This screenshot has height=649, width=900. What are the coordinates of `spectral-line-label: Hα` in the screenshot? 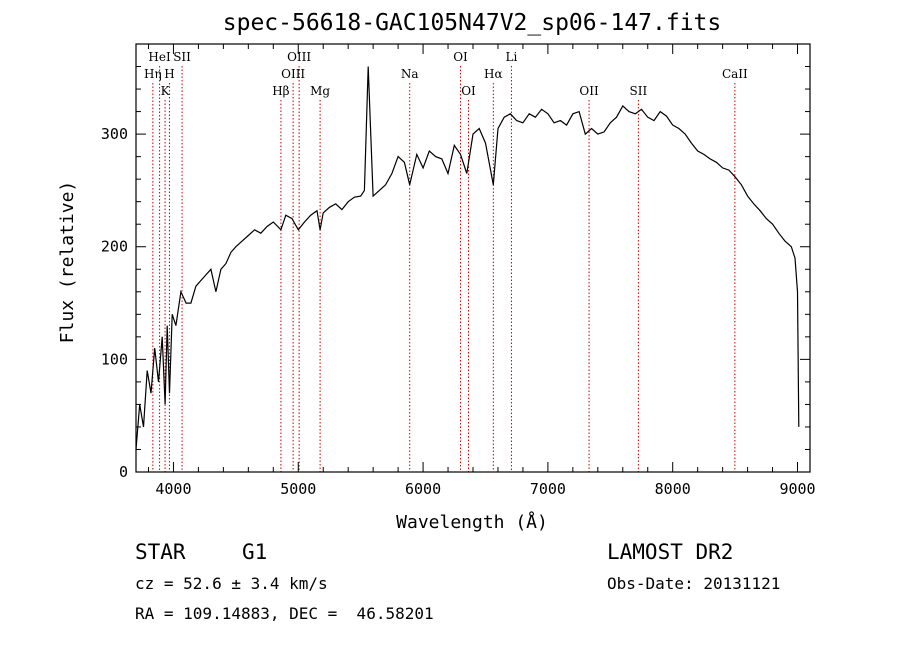 It's located at (493, 74).